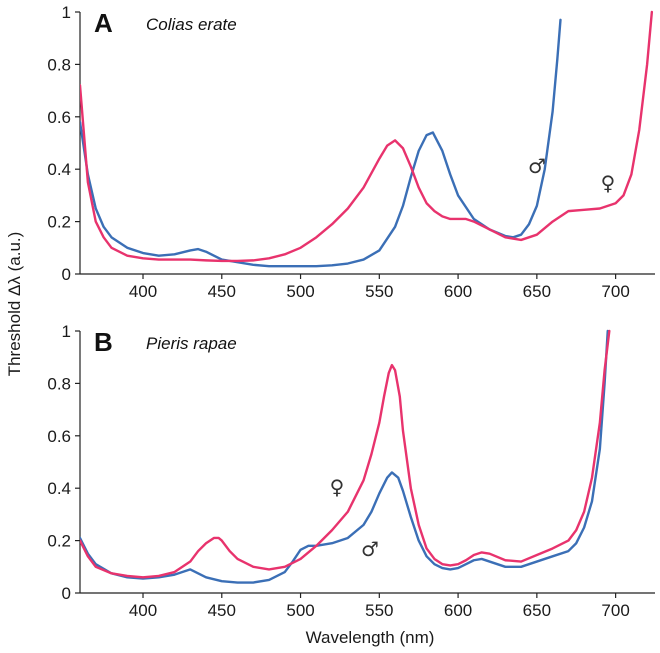 This screenshot has width=660, height=653. I want to click on panel-letter: B, so click(103, 342).